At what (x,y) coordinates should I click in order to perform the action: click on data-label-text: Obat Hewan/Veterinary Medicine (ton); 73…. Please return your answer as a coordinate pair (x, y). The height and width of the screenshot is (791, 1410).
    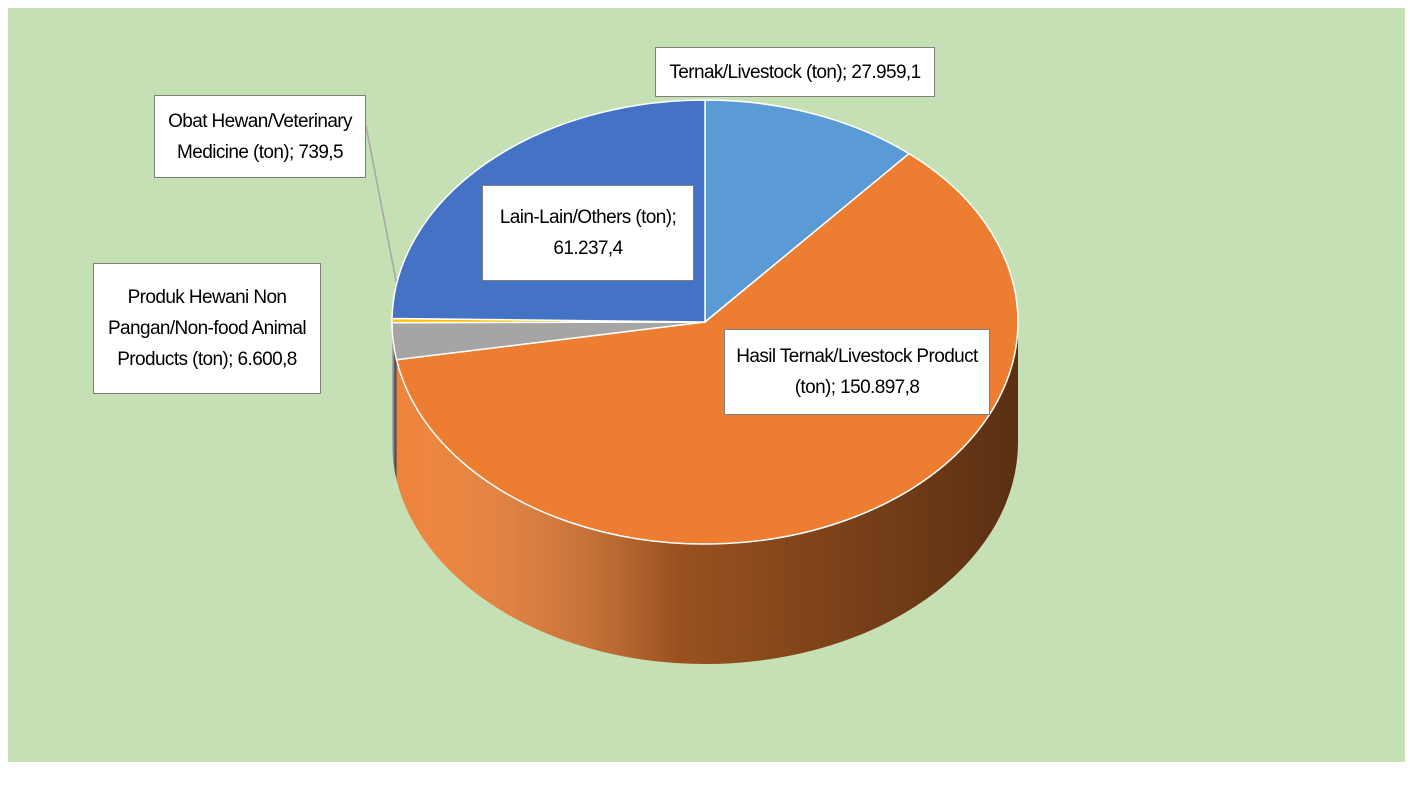
    Looking at the image, I should click on (260, 137).